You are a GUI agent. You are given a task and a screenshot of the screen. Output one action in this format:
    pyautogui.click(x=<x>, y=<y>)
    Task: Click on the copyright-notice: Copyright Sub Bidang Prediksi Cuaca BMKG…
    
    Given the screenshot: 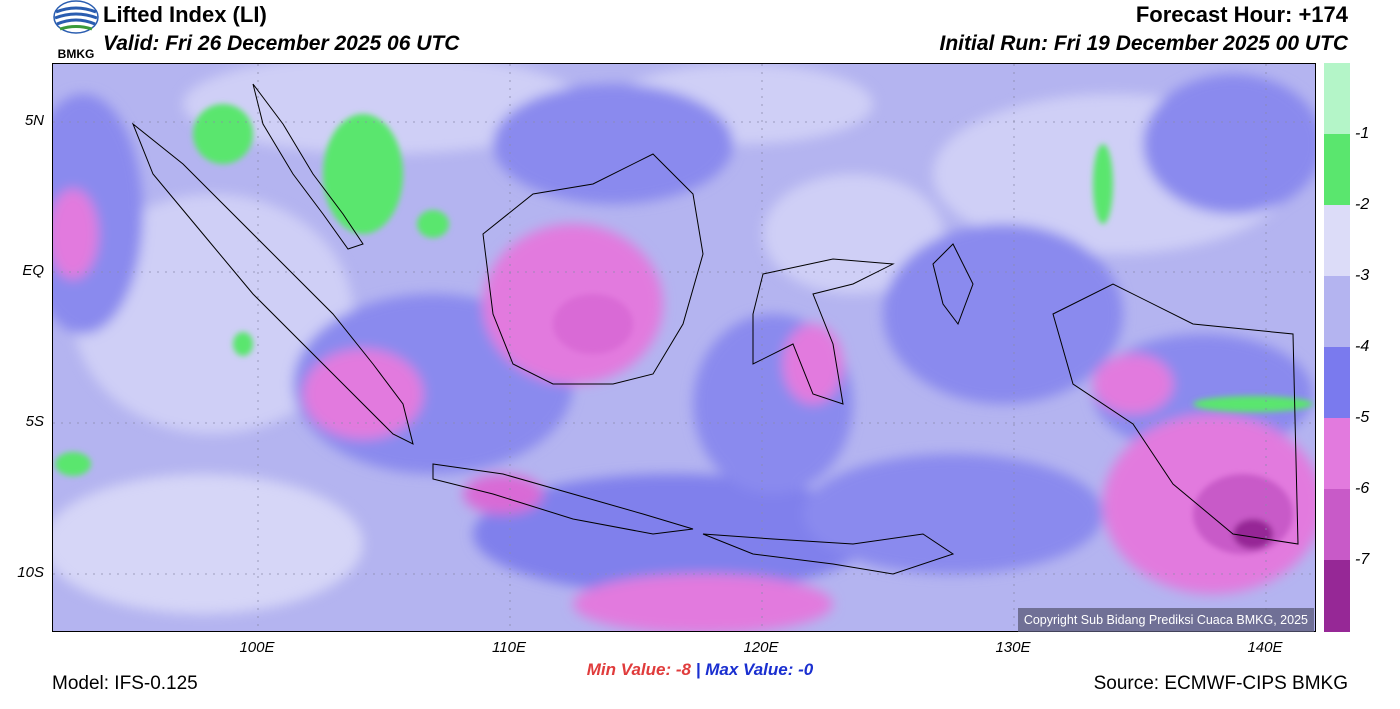 What is the action you would take?
    pyautogui.click(x=1165, y=620)
    